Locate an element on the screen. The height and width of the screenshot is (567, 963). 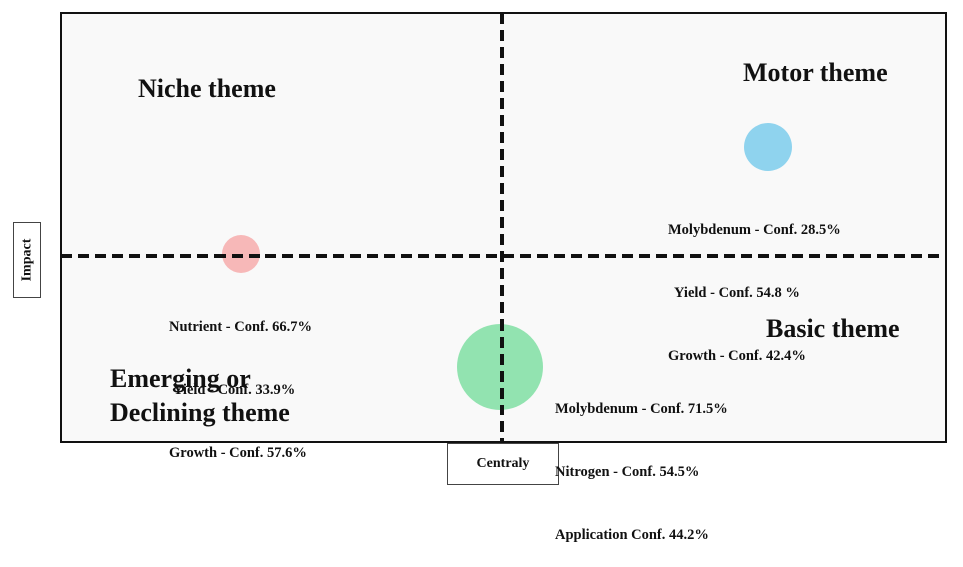
basic-theme-title: Basic theme is located at coordinates (833, 328).